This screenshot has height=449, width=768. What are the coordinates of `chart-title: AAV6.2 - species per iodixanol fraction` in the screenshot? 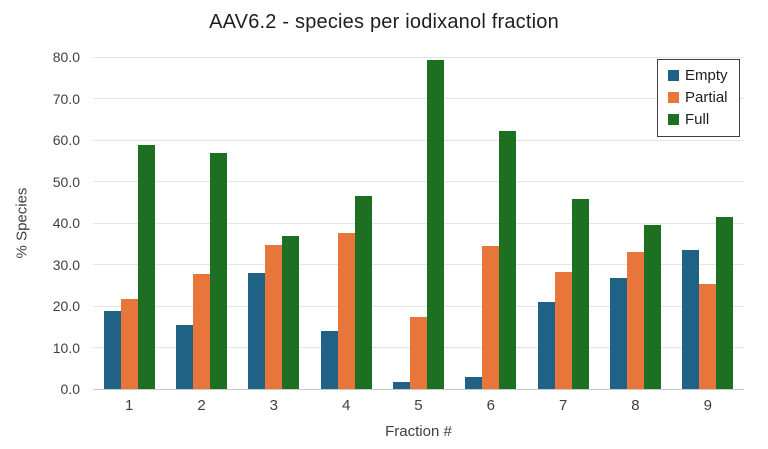 It's located at (384, 22).